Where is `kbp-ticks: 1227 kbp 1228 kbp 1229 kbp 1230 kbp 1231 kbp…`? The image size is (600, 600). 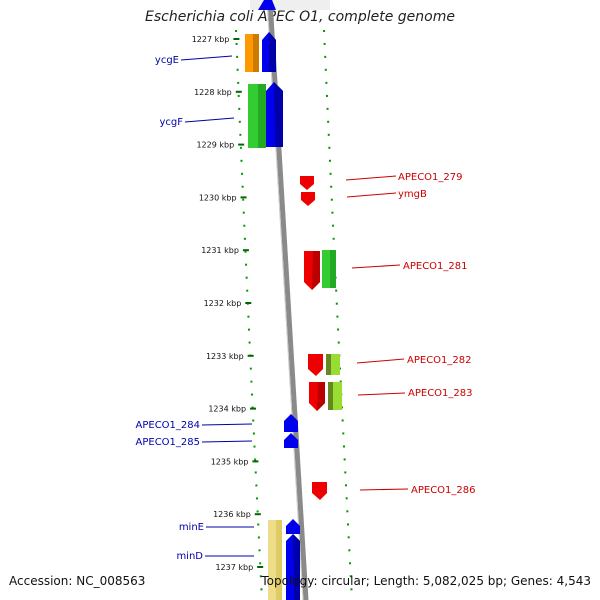
kbp-ticks: 1227 kbp 1228 kbp 1229 kbp 1230 kbp 1231 kbp… is located at coordinates (228, 303).